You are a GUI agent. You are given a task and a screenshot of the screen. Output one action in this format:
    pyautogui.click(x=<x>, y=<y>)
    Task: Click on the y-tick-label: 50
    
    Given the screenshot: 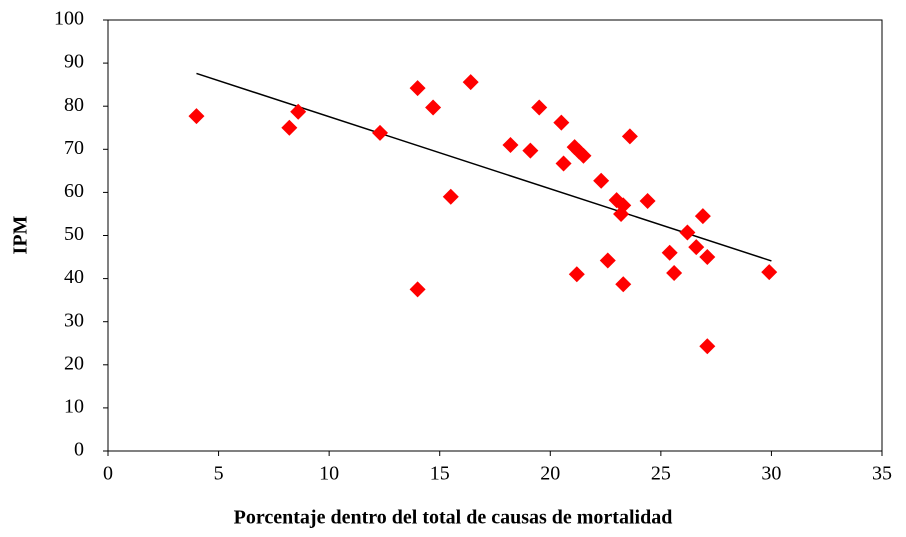 What is the action you would take?
    pyautogui.click(x=74, y=234)
    